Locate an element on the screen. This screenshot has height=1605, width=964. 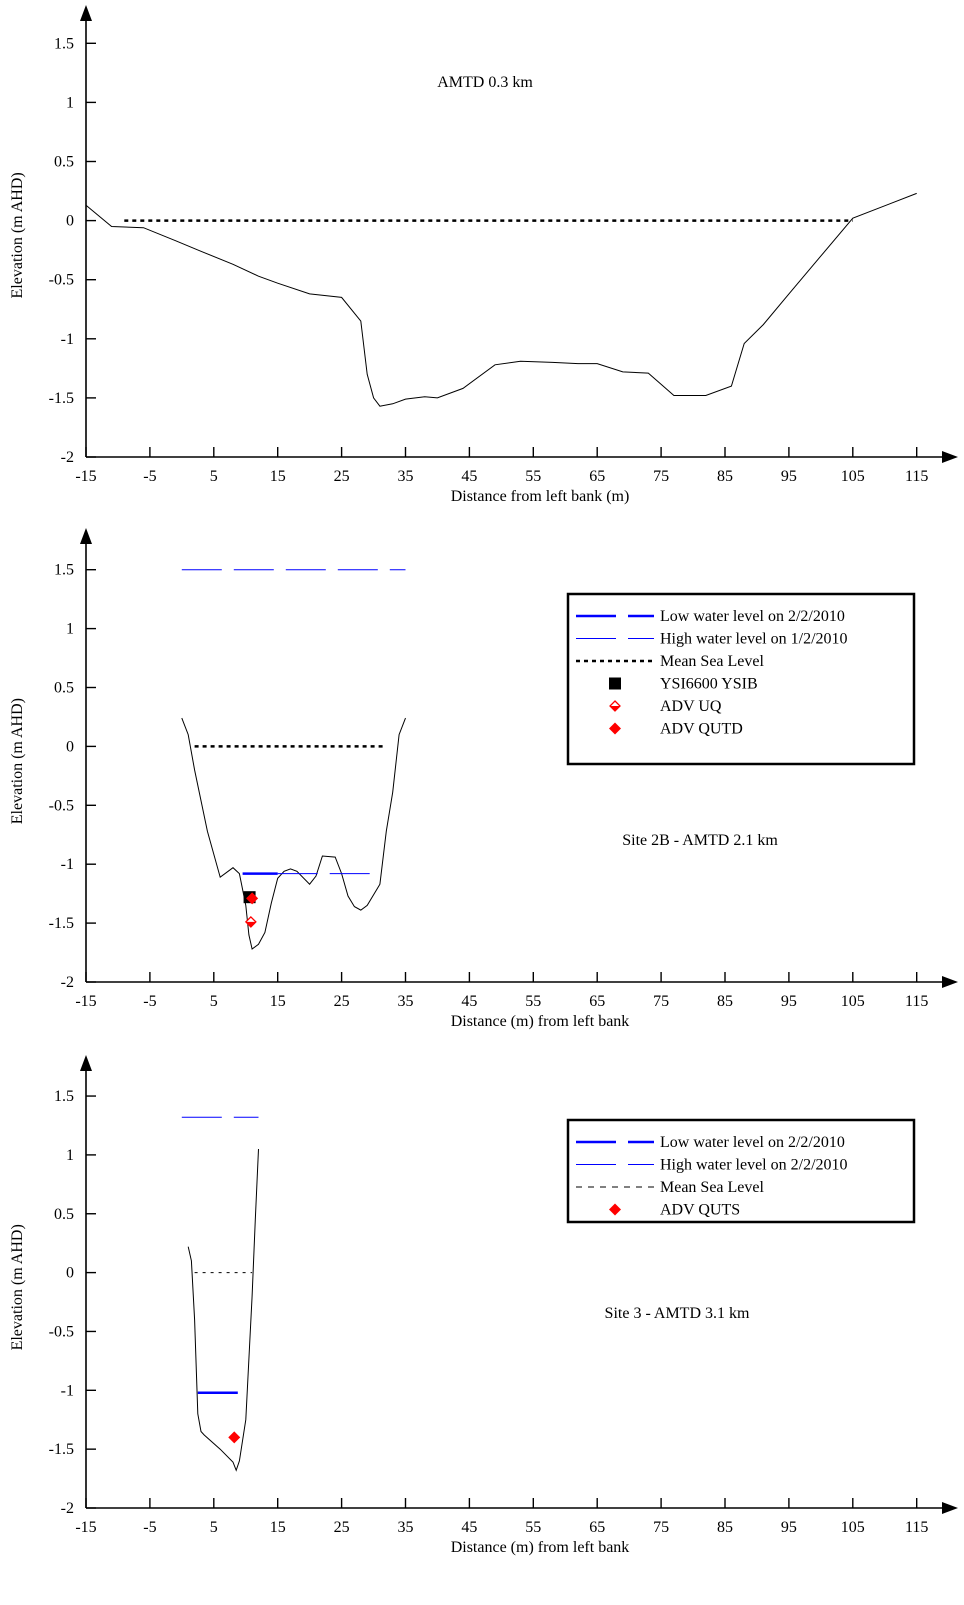
chart-bottom-x-tick-label: 85 is located at coordinates (725, 1527).